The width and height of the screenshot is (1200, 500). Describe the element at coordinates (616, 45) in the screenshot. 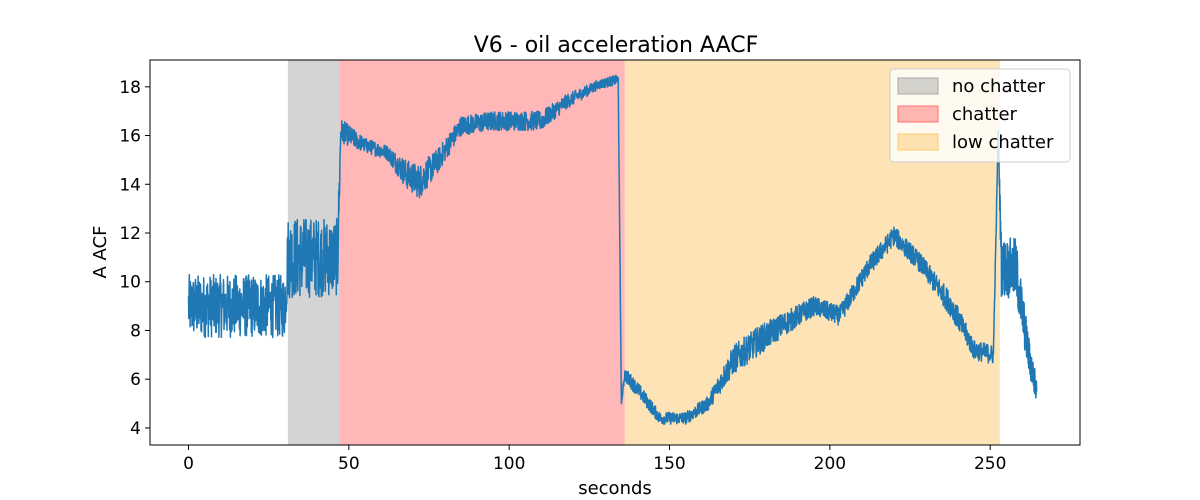

I see `chart-title: V6 - oil acceleration AACF` at that location.